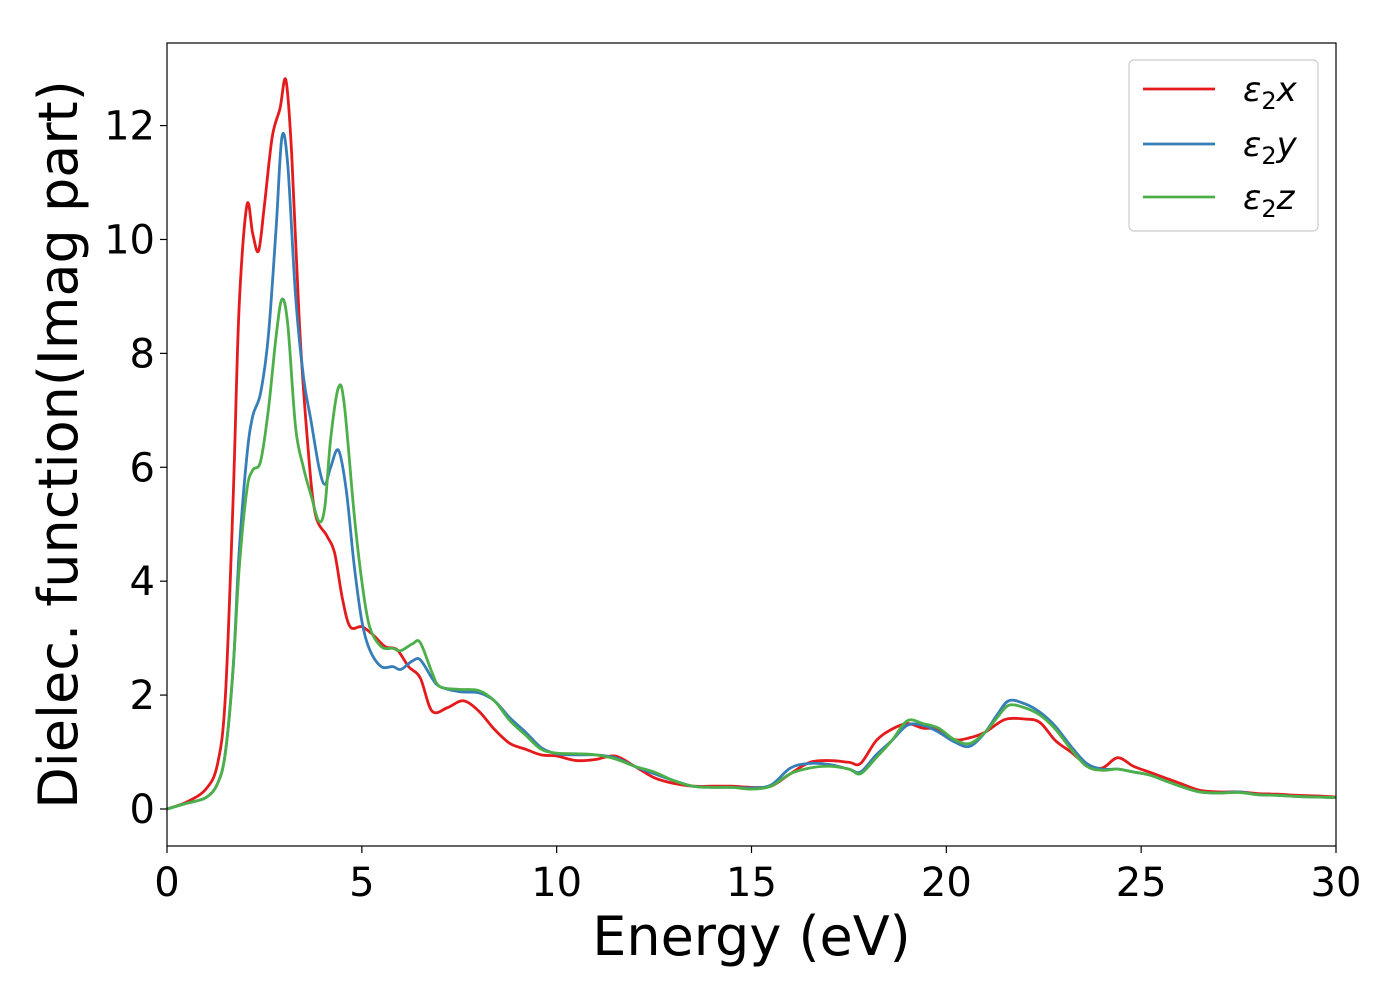  What do you see at coordinates (556, 883) in the screenshot?
I see `x-tick-label: 10` at bounding box center [556, 883].